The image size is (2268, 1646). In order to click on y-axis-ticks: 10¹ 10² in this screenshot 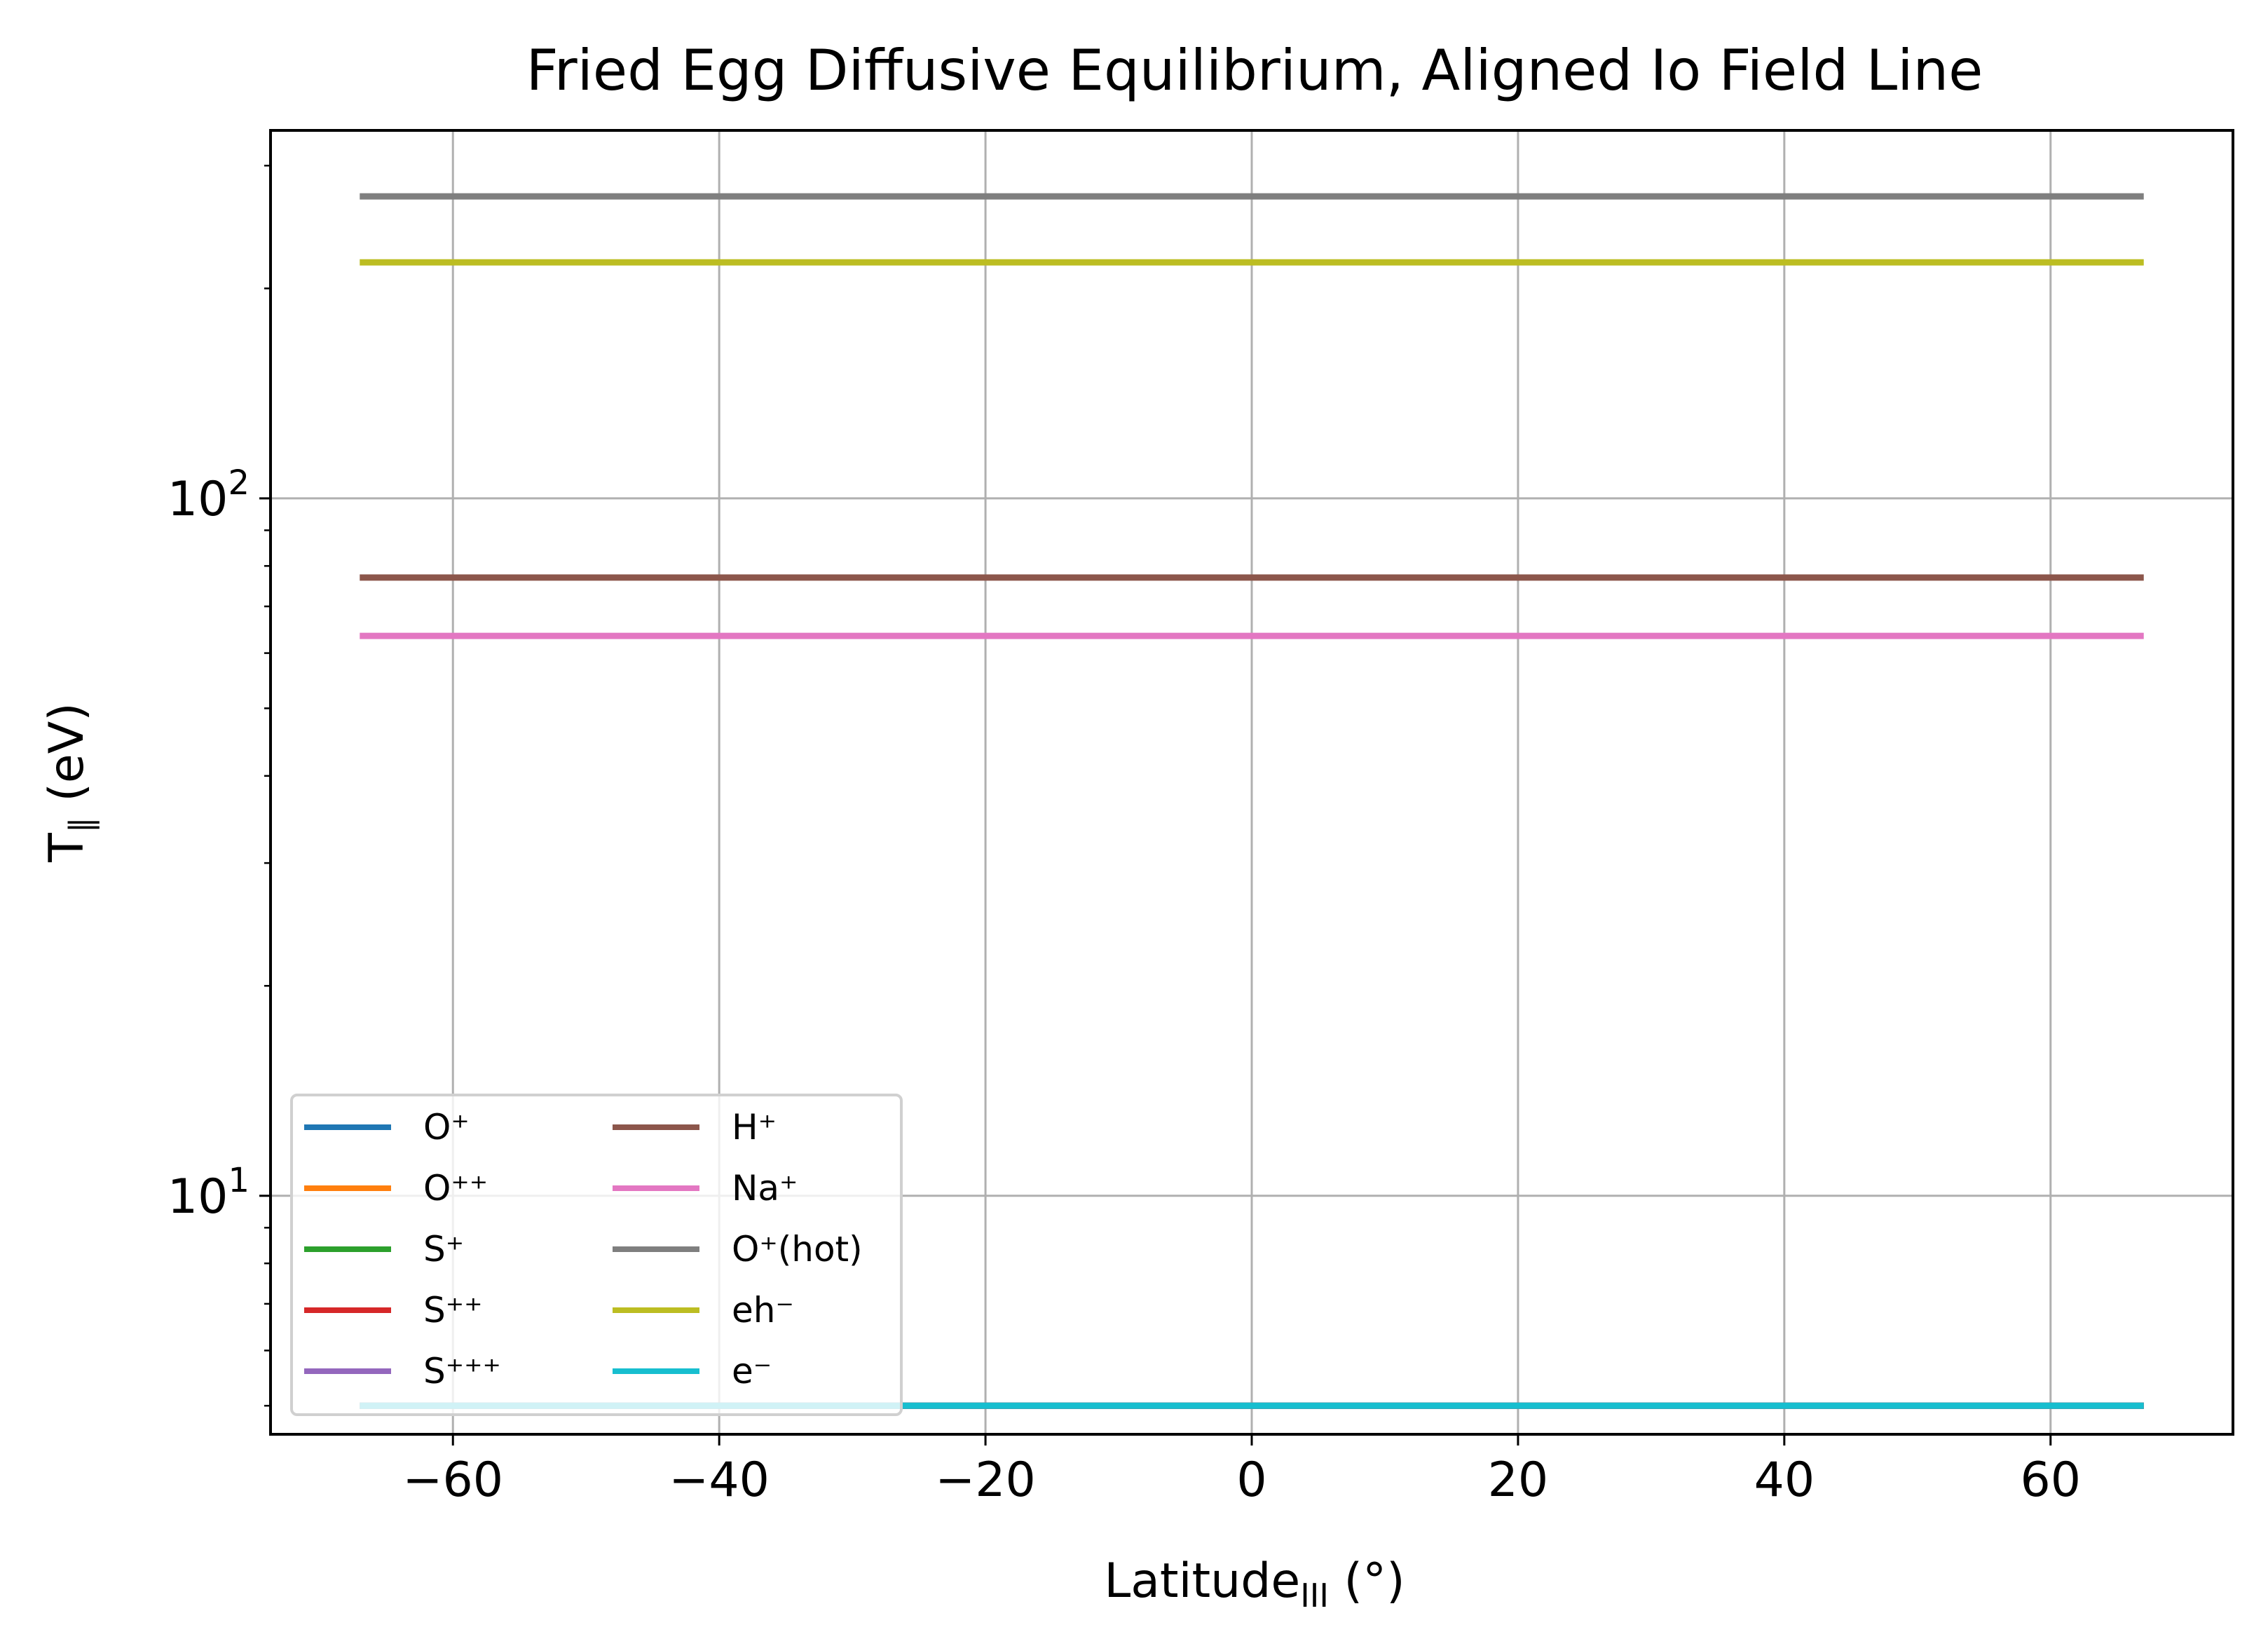, I will do `click(220, 785)`.